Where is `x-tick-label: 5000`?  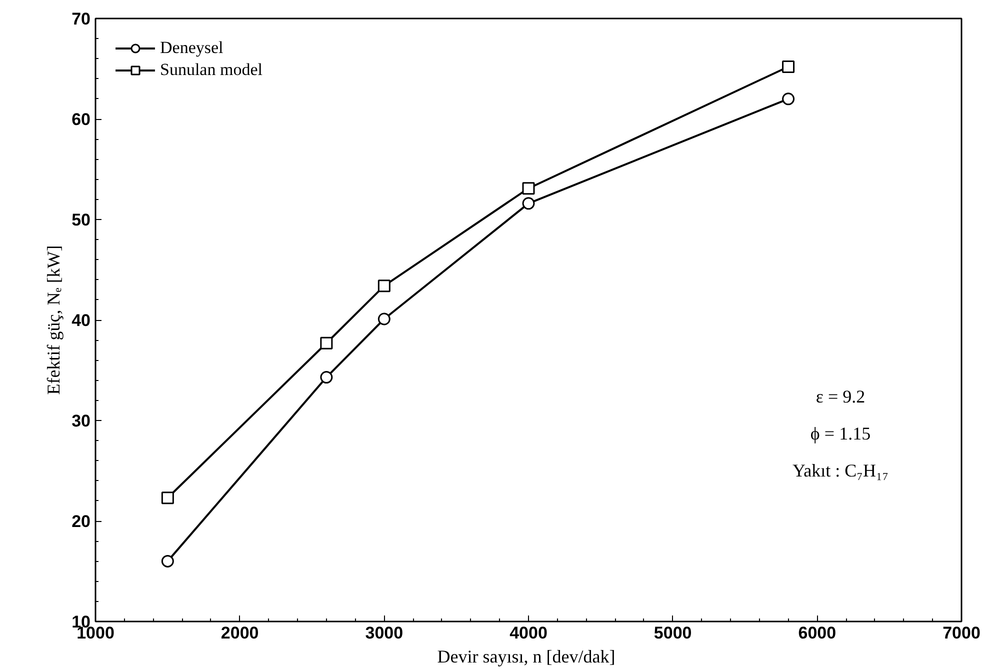
x-tick-label: 5000 is located at coordinates (673, 633).